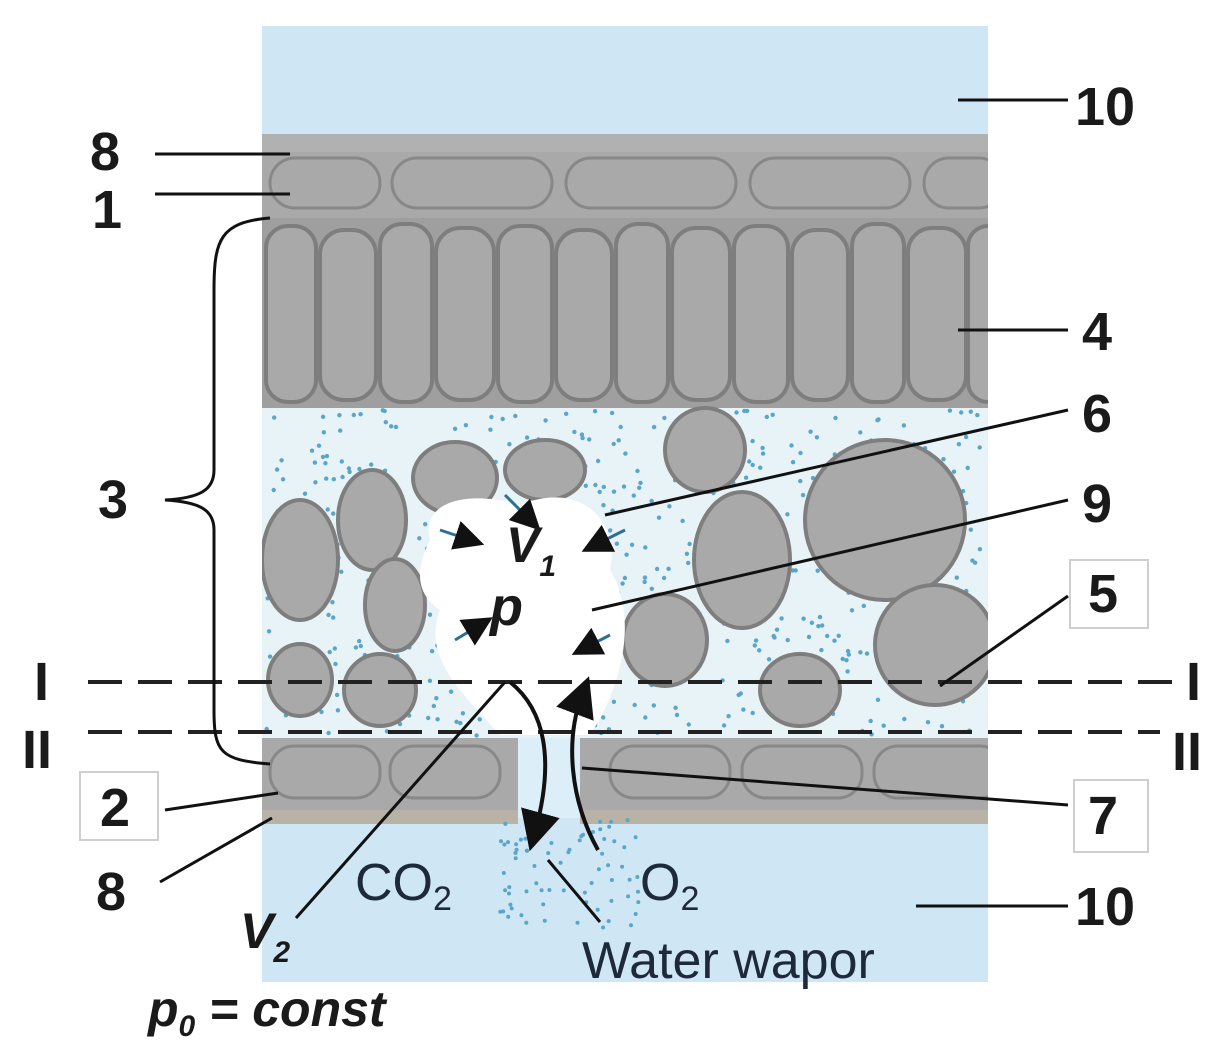  Describe the element at coordinates (628, 772) in the screenshot. I see `lower-epidermis-cells` at that location.